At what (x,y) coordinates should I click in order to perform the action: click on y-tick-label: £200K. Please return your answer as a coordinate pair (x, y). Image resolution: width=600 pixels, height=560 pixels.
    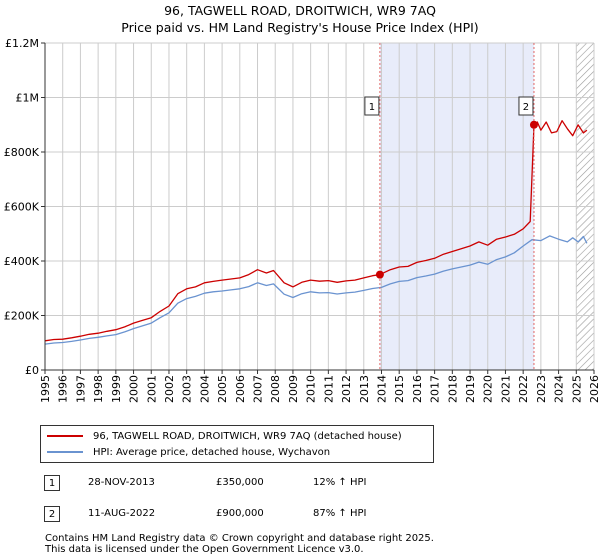
    Looking at the image, I should click on (22, 316).